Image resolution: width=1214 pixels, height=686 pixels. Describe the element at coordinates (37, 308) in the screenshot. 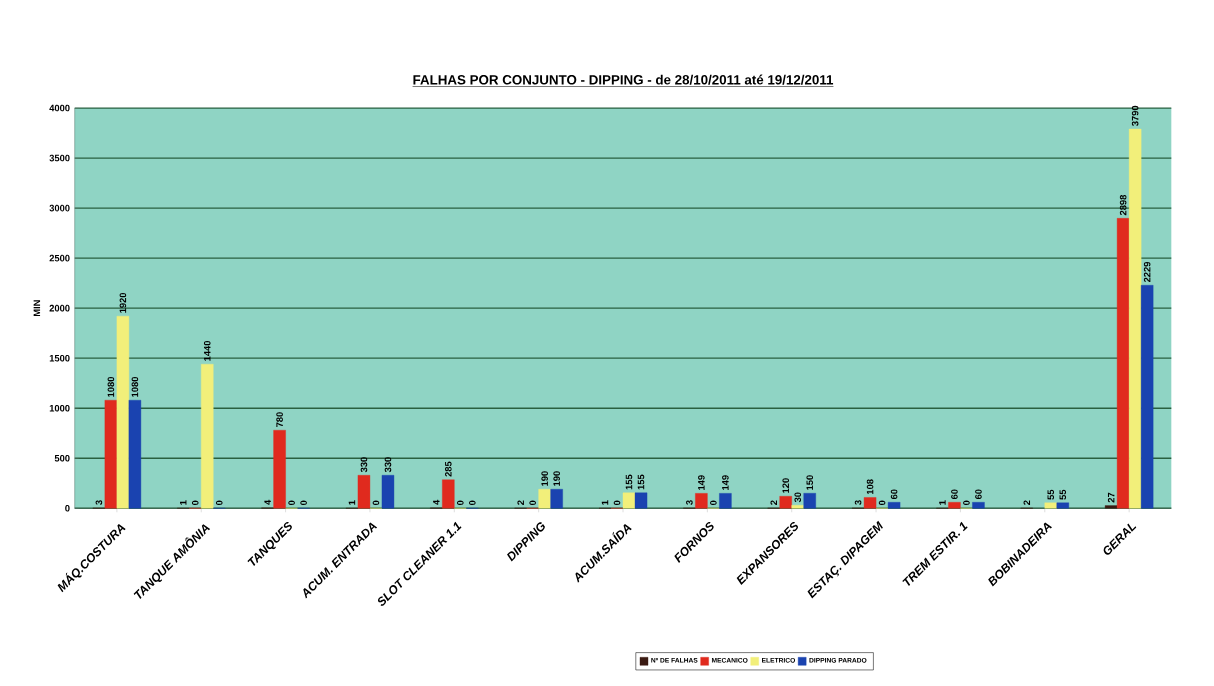

I see `y-axis-title: MIN` at that location.